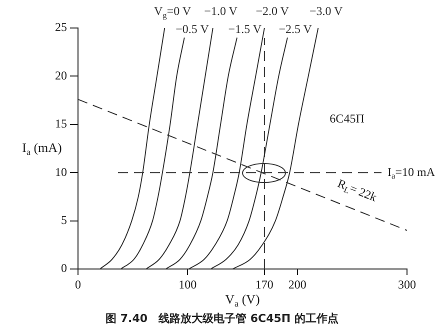  I want to click on x-tick-label: 0, so click(78, 284).